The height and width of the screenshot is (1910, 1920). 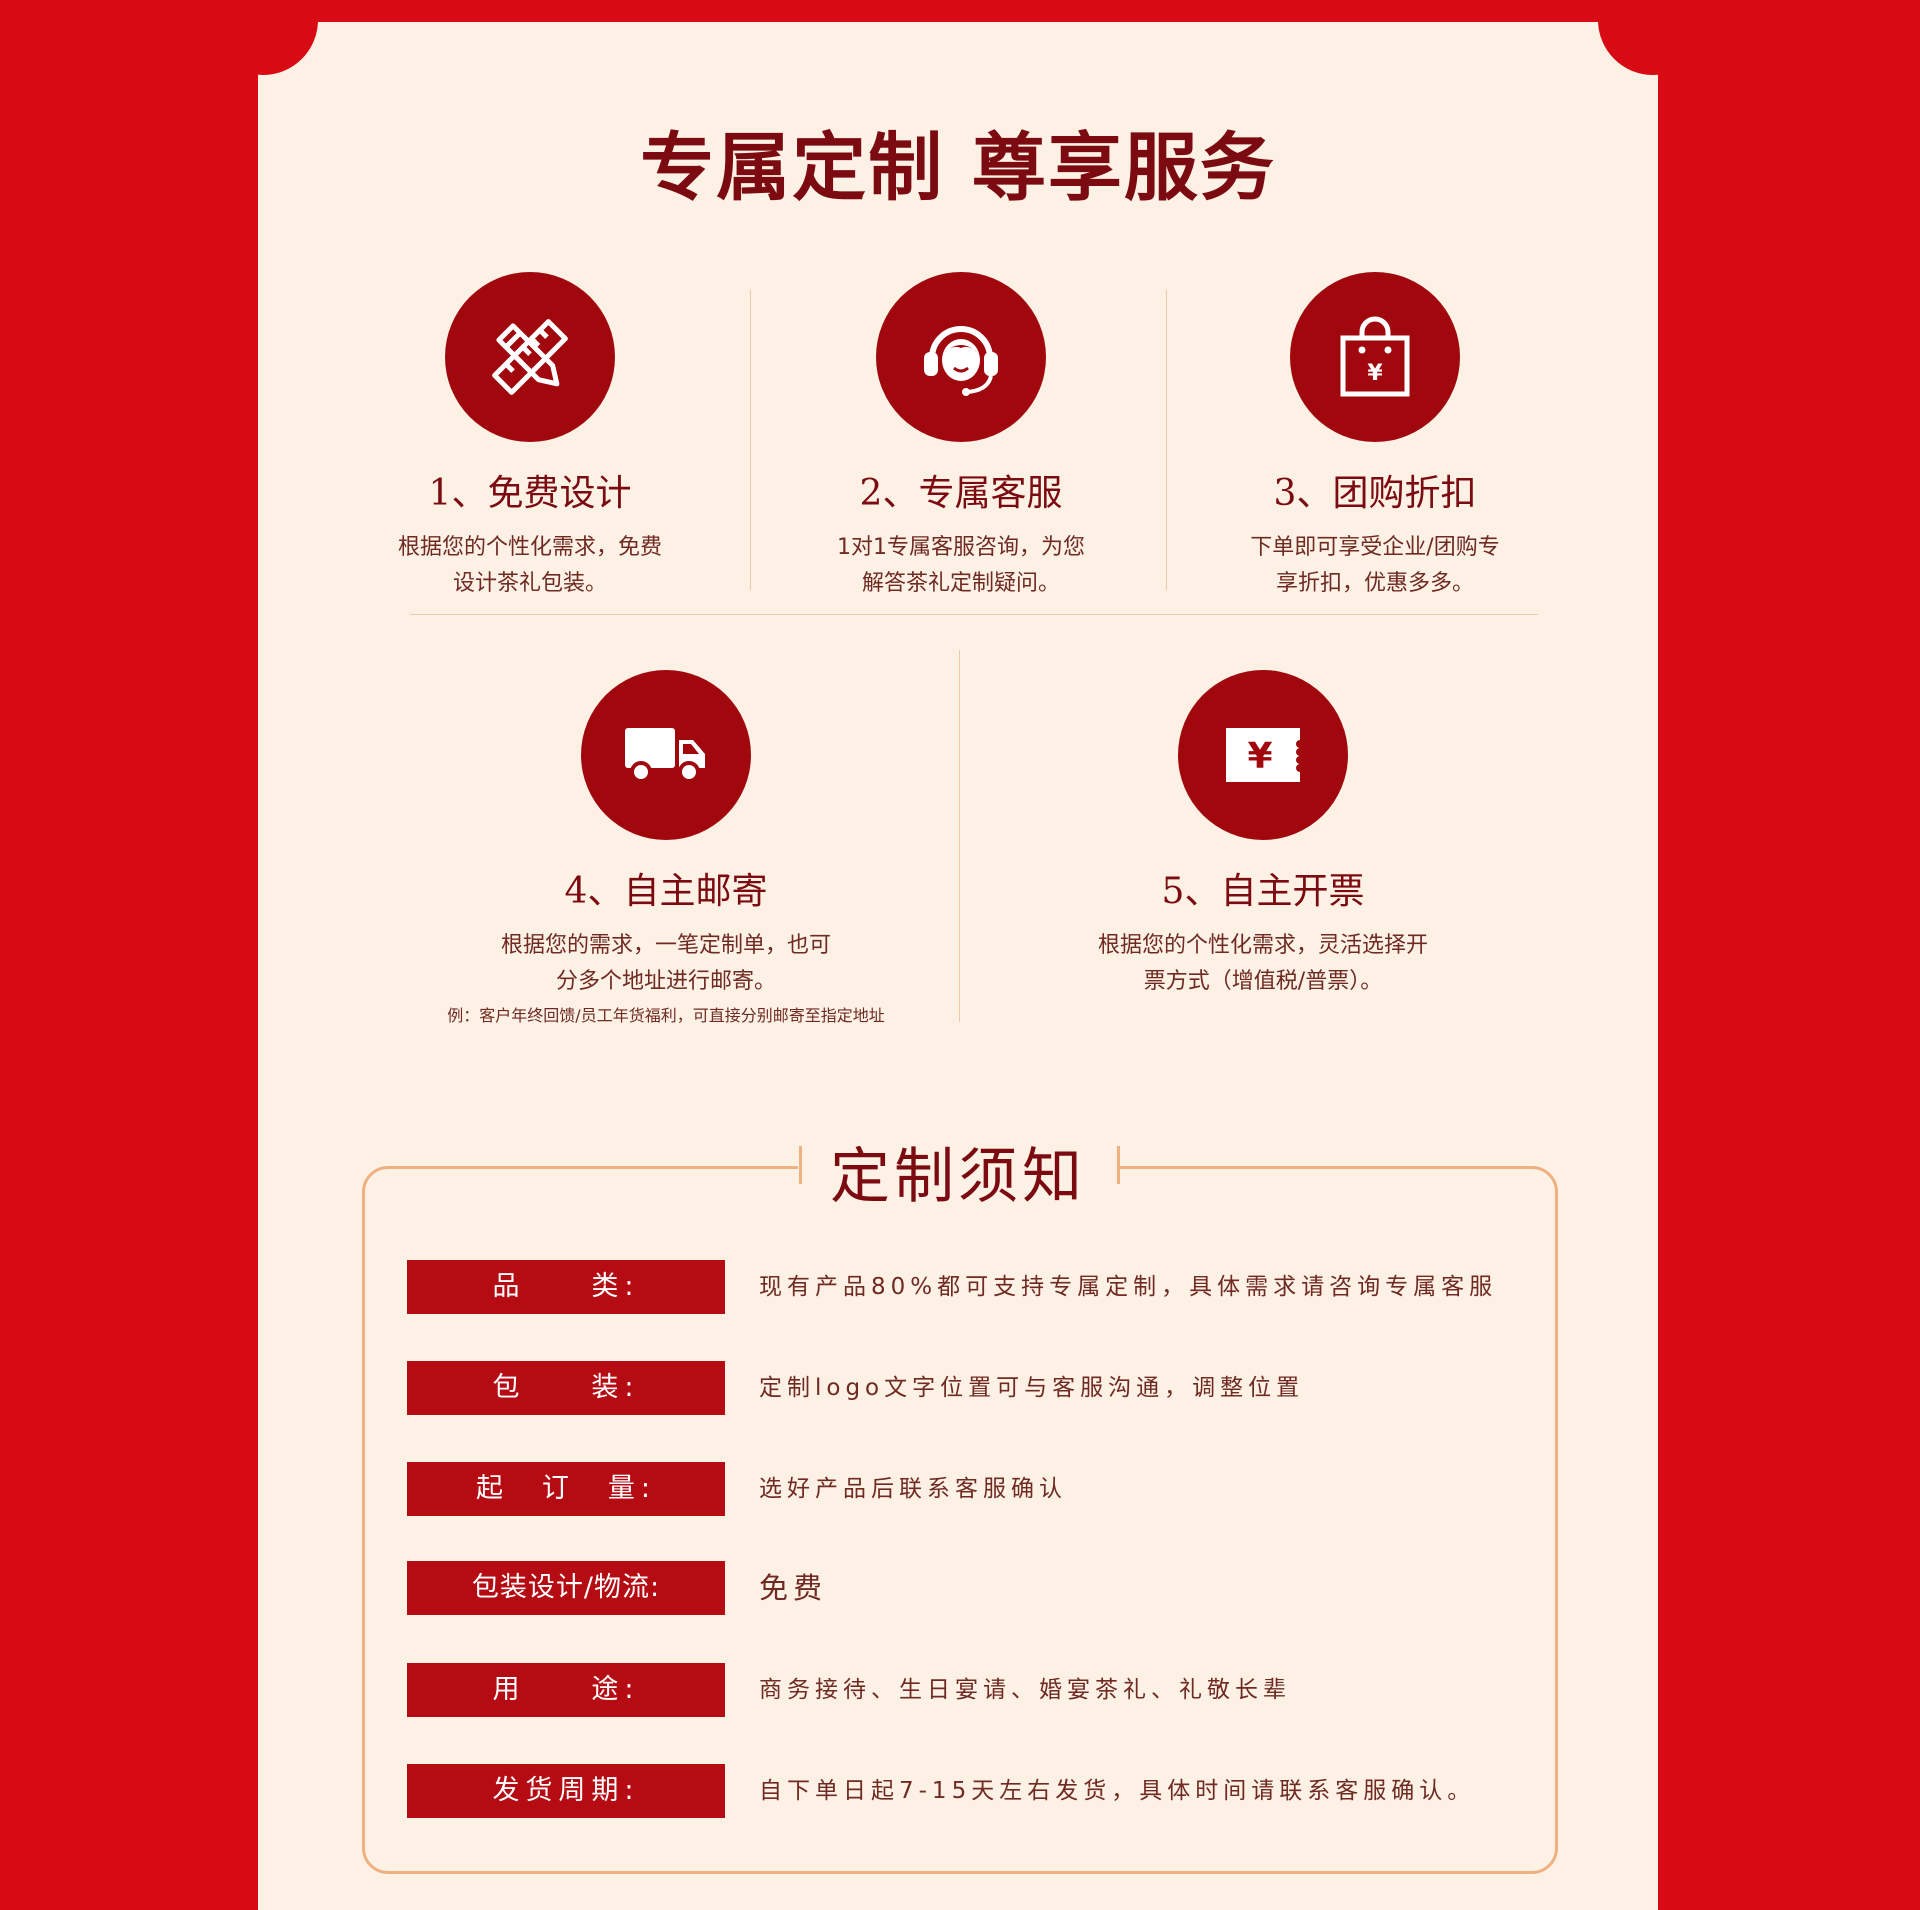 What do you see at coordinates (566, 1489) in the screenshot?
I see `notice-row-label: 起 订 量:` at bounding box center [566, 1489].